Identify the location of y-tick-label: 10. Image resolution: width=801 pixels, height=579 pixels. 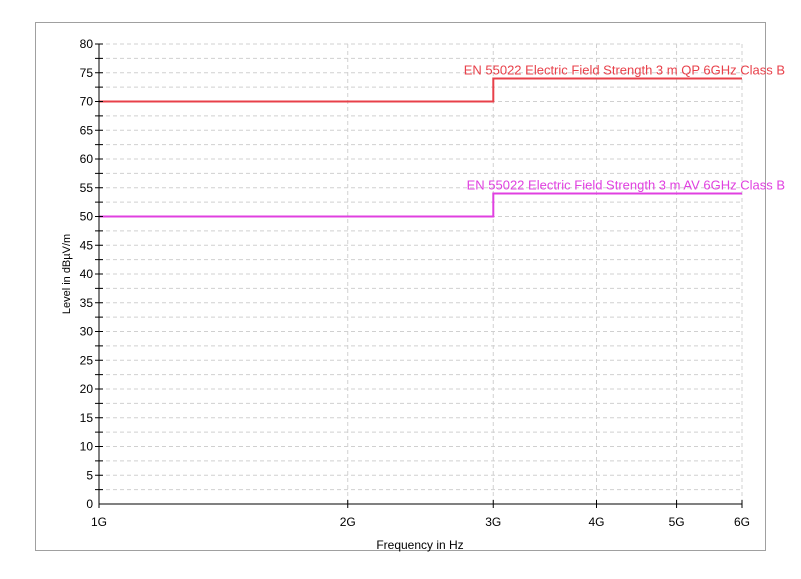
(87, 447).